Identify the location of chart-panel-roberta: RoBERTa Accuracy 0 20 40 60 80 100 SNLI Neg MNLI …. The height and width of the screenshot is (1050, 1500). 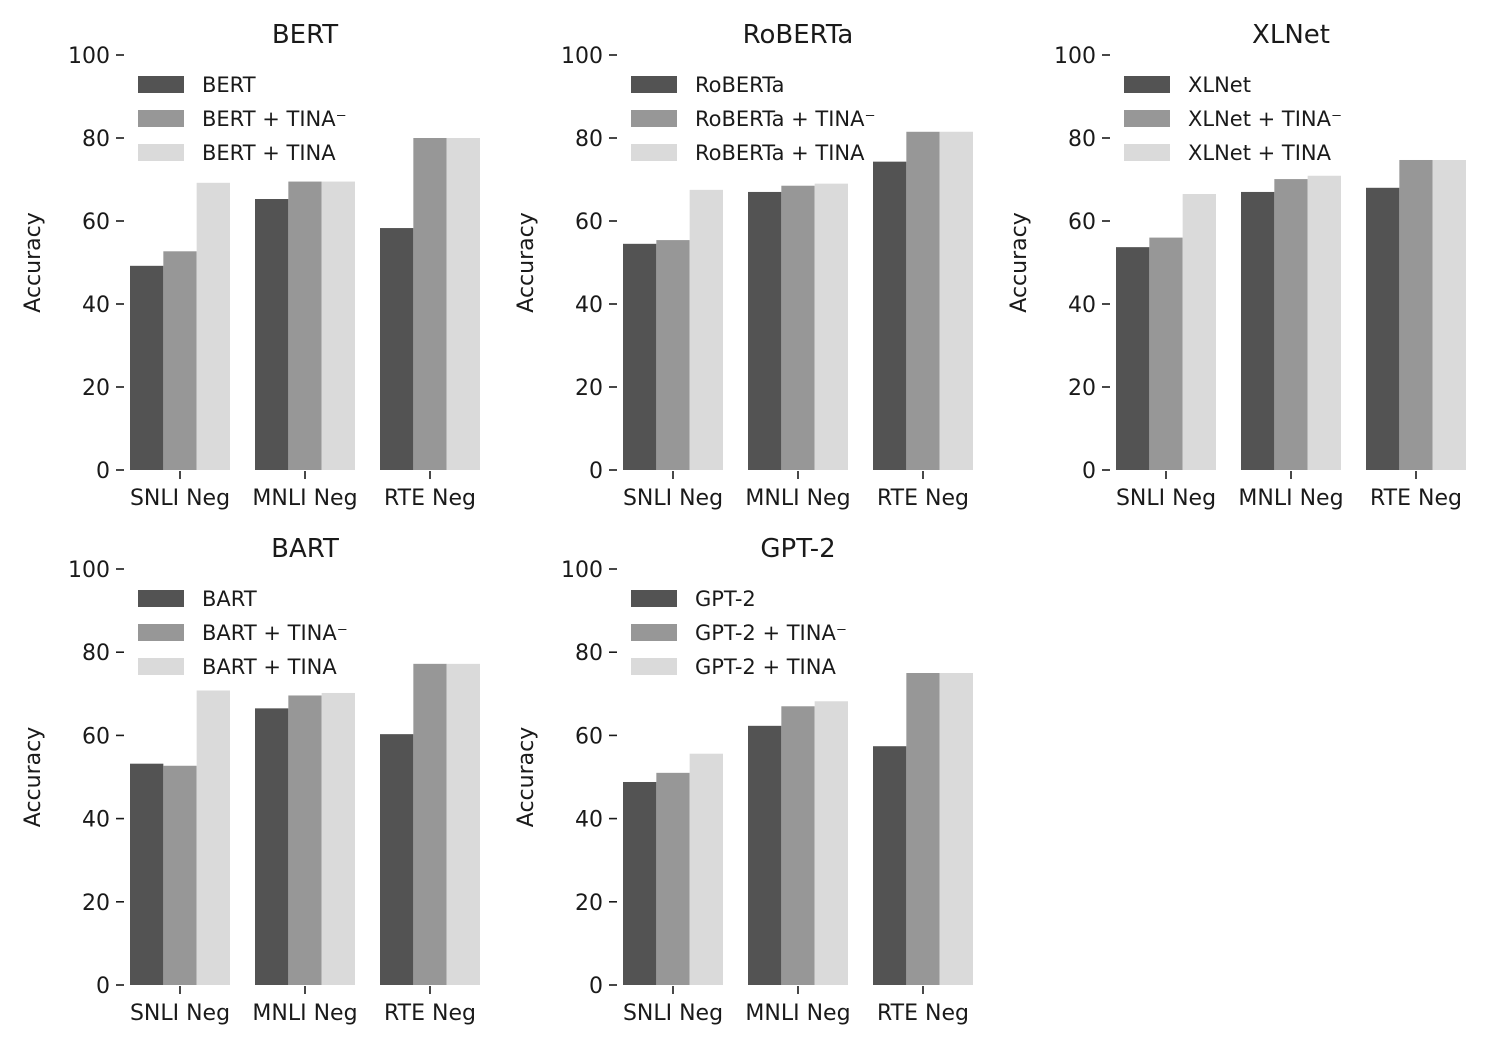
(743, 265).